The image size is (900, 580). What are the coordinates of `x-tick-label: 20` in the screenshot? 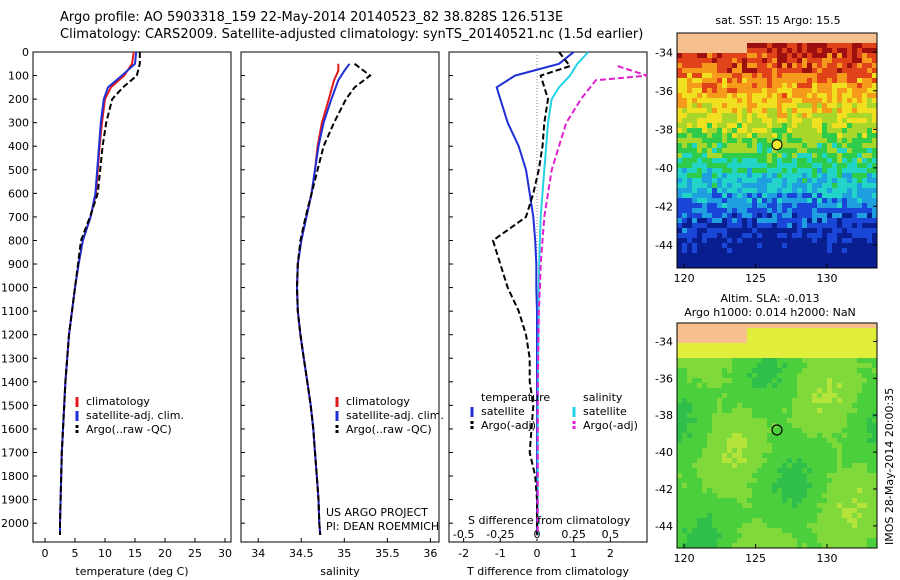 It's located at (165, 553).